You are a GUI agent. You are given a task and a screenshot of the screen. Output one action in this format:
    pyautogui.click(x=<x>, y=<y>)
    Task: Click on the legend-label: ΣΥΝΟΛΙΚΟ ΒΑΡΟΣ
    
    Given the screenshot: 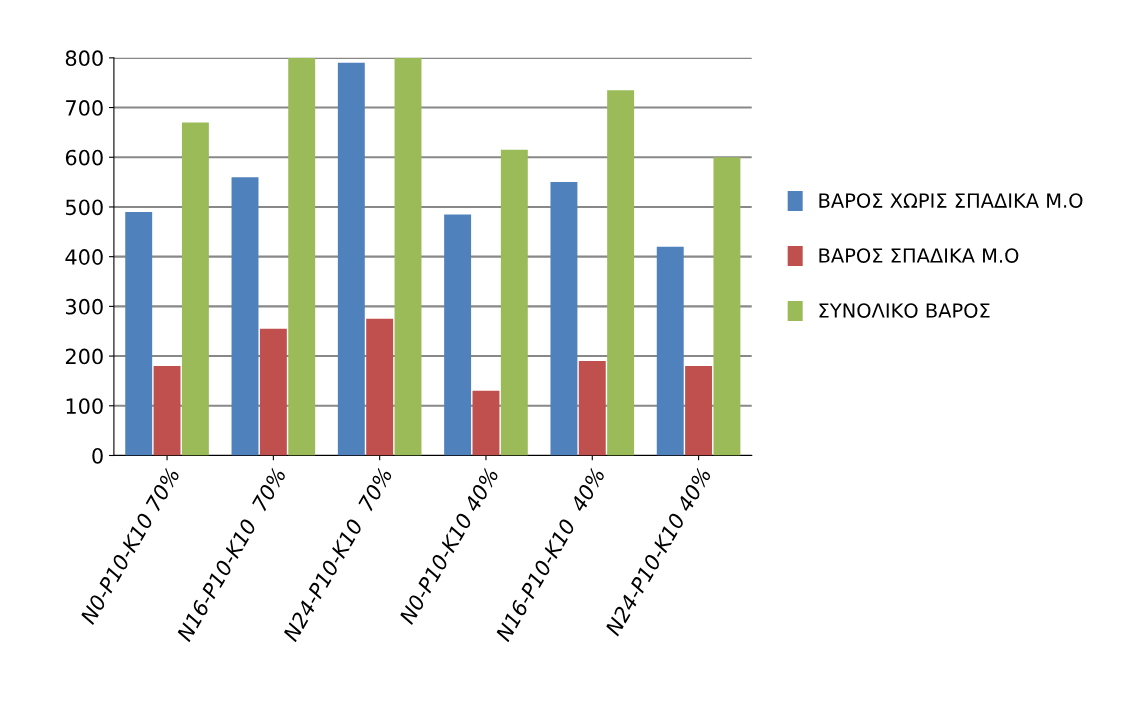 What is the action you would take?
    pyautogui.click(x=904, y=310)
    